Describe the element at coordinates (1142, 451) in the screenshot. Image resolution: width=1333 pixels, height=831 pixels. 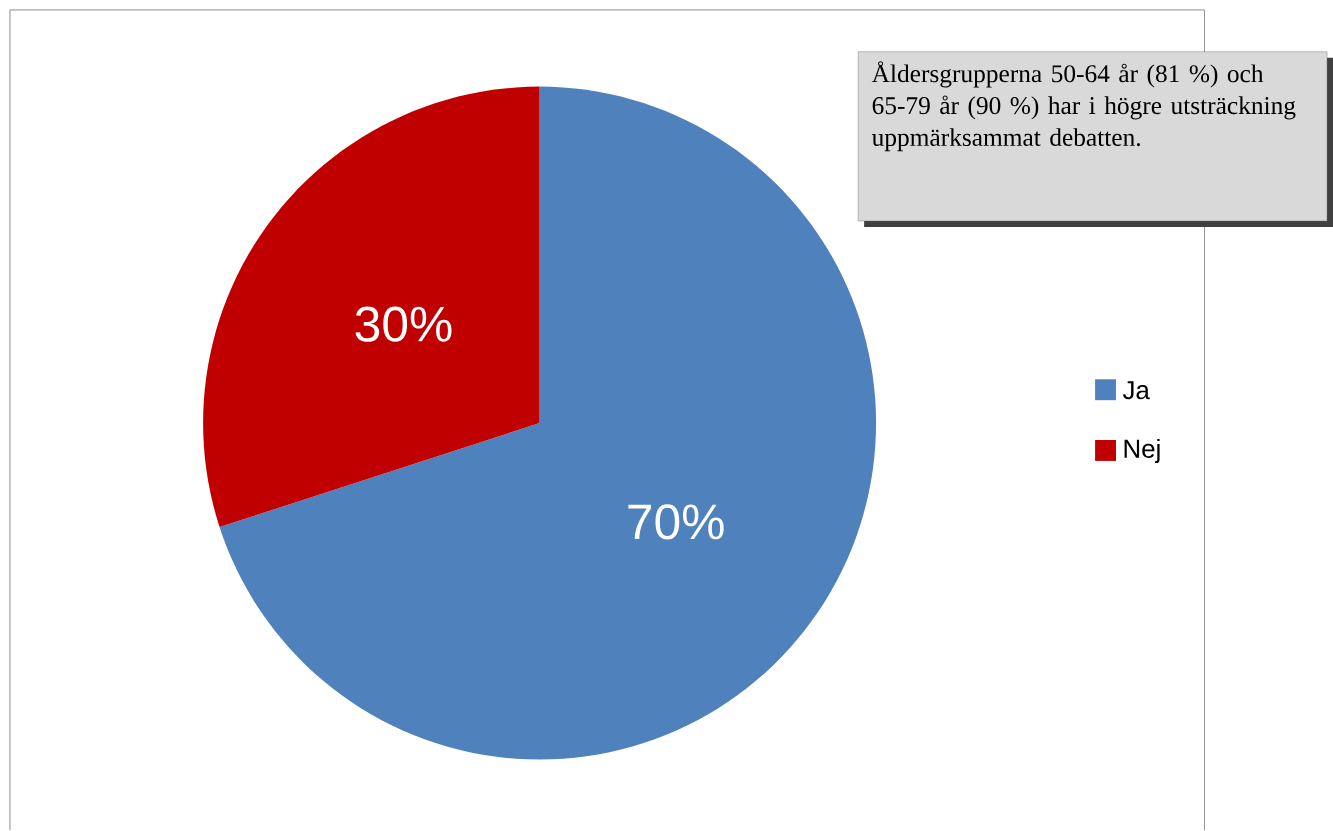
I see `legend-label: Nej` at that location.